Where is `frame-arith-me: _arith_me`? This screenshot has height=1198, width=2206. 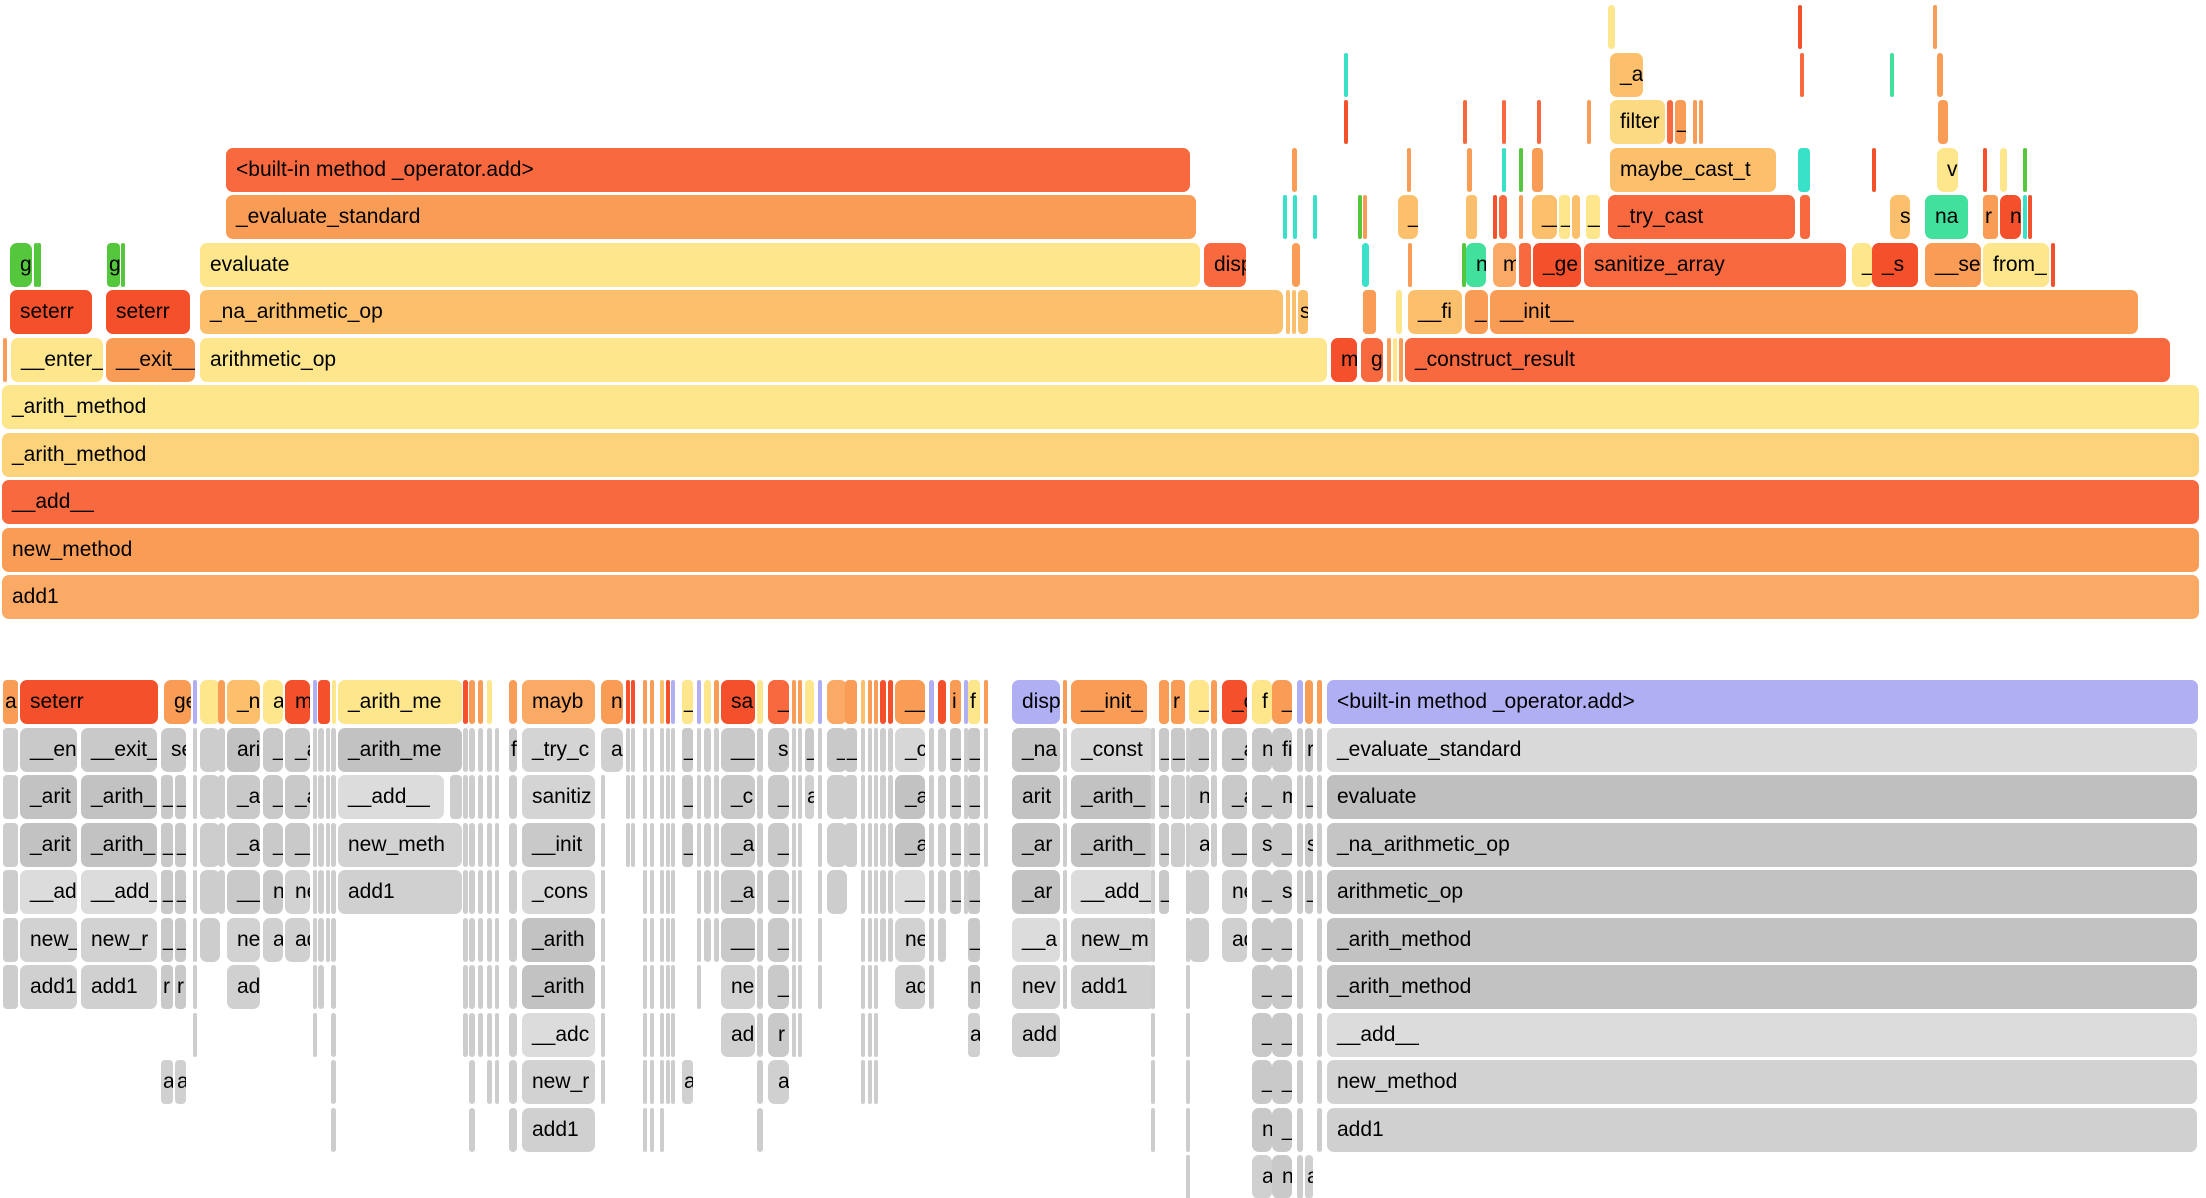
frame-arith-me: _arith_me is located at coordinates (400, 702).